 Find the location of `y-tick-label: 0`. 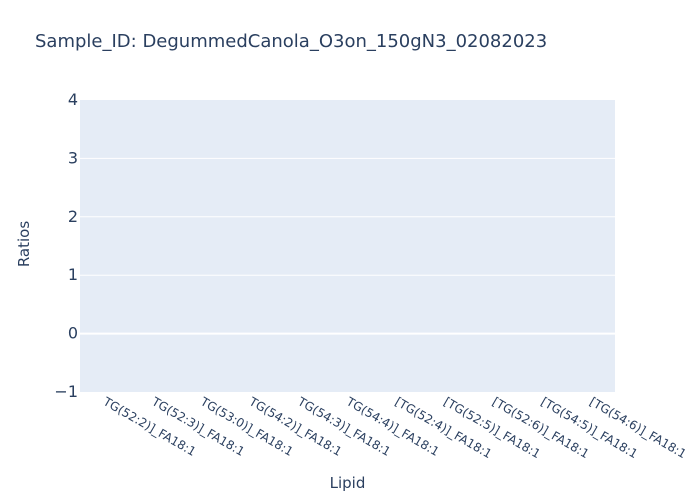

y-tick-label: 0 is located at coordinates (73, 333).